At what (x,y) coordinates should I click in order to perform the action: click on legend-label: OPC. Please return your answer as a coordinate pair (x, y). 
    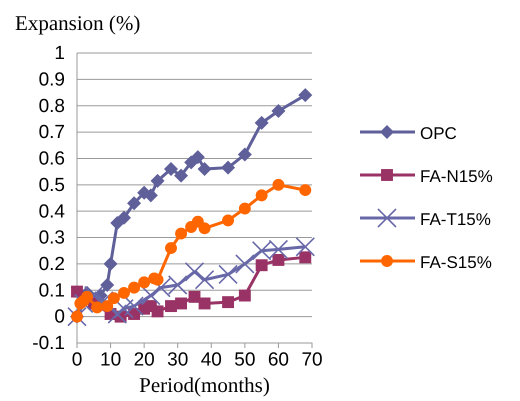
    Looking at the image, I should click on (438, 133).